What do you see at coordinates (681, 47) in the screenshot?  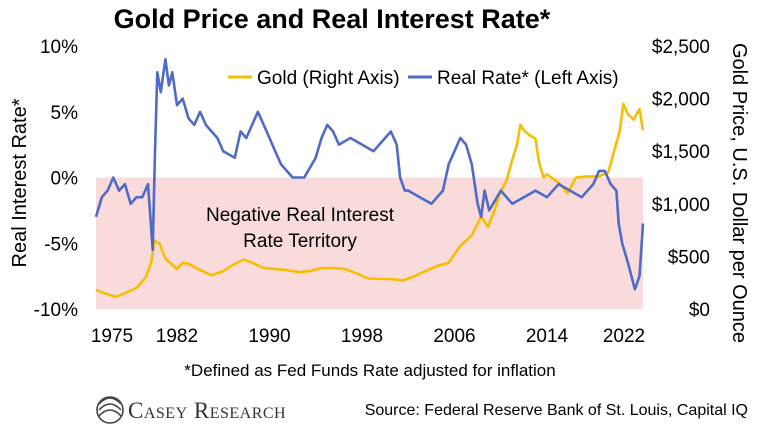 I see `right-tick-label: $2,500` at bounding box center [681, 47].